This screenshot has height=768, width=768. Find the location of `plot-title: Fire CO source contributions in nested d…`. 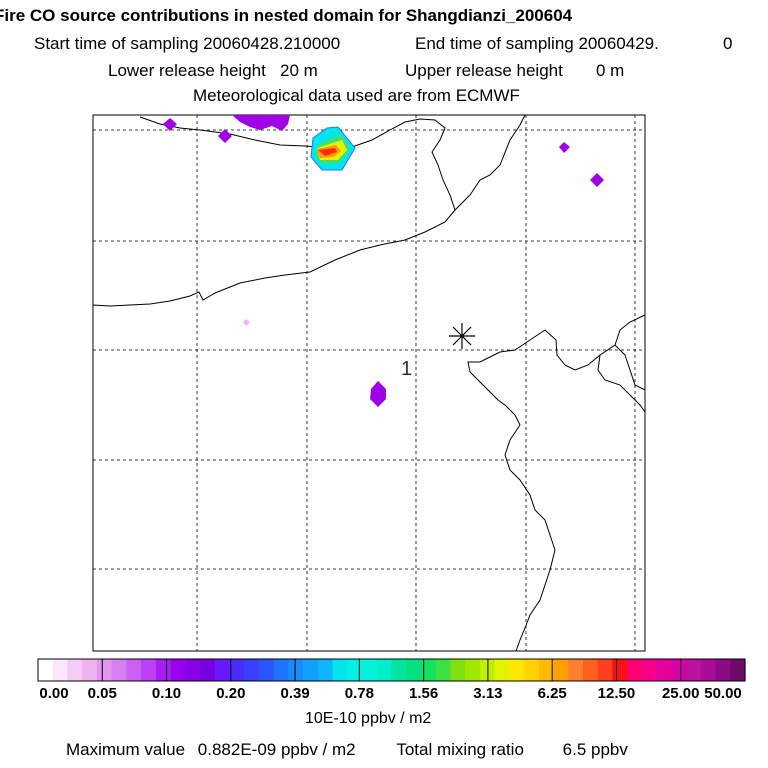

plot-title: Fire CO source contributions in nested d… is located at coordinates (286, 15).